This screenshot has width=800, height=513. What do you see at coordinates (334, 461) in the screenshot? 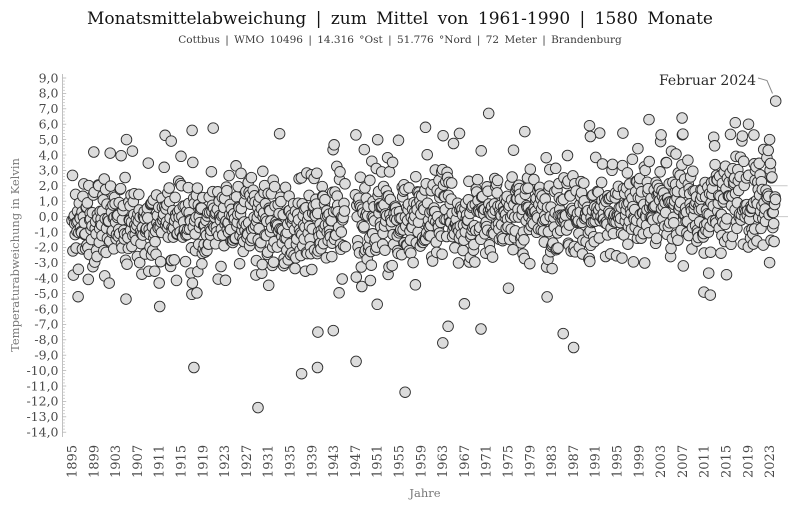
I see `svg-text: 1943` at bounding box center [334, 461].